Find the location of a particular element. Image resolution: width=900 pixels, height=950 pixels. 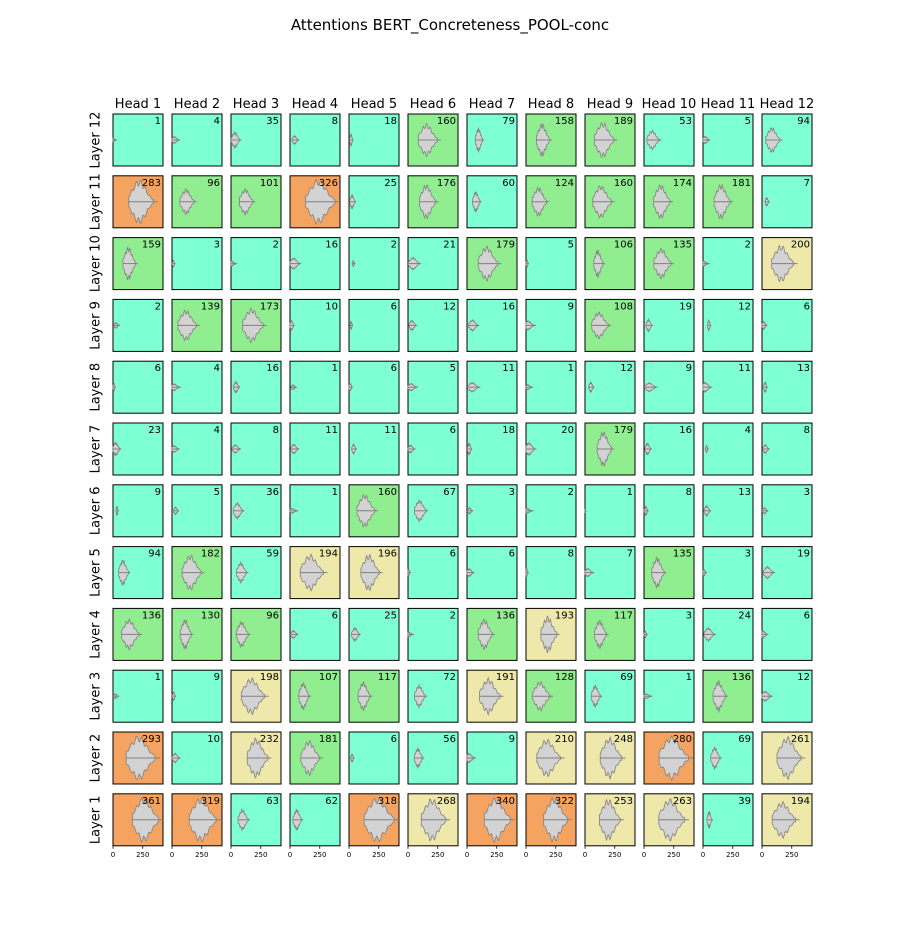

count-label: 361 is located at coordinates (151, 801).